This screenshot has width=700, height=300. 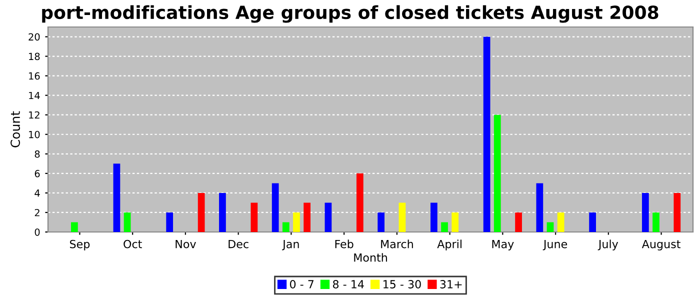 What do you see at coordinates (34, 76) in the screenshot?
I see `y-tick-label: 16` at bounding box center [34, 76].